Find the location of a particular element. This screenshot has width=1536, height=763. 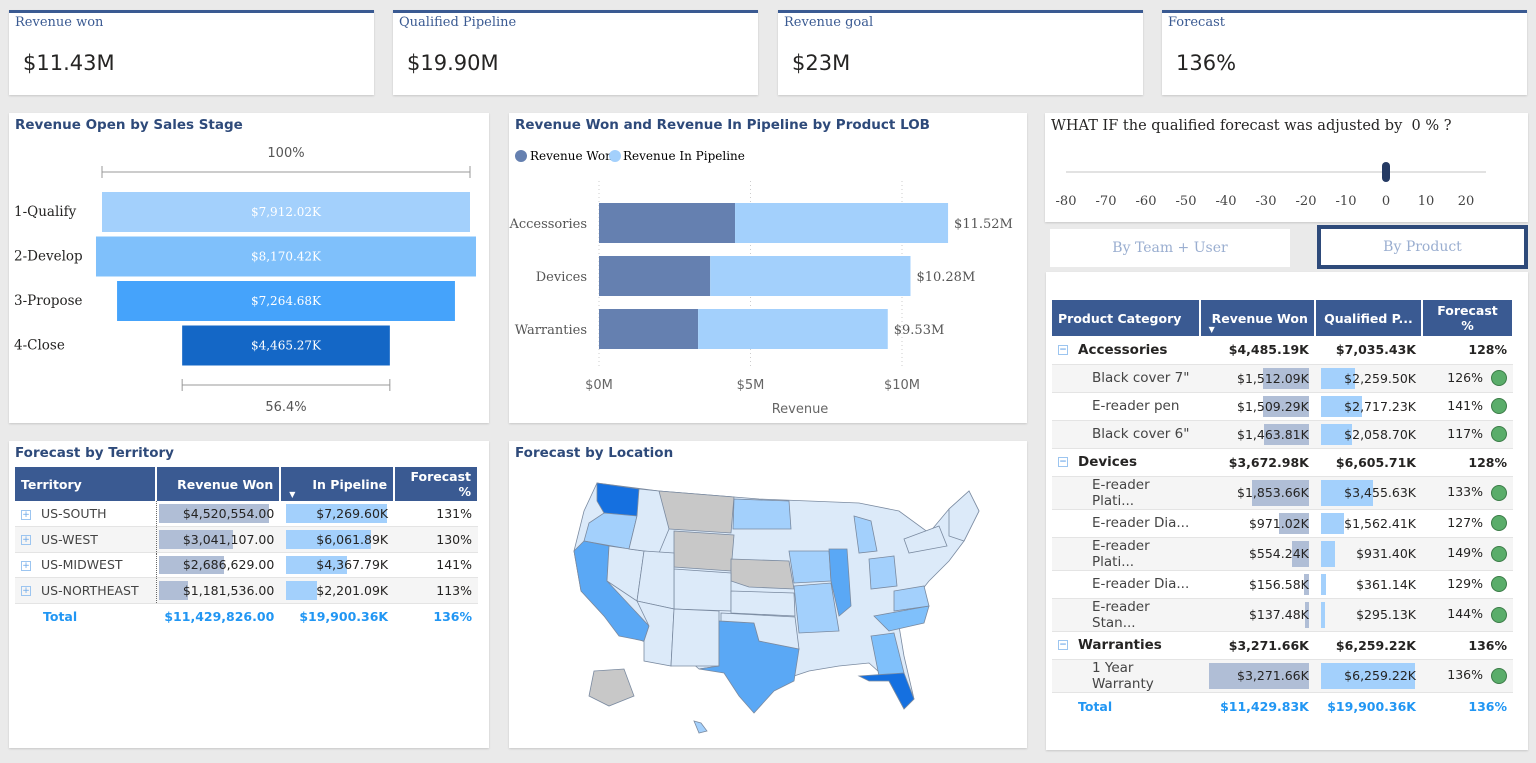

kpi-revenue-won: Revenue won $11.43M is located at coordinates (191, 52).